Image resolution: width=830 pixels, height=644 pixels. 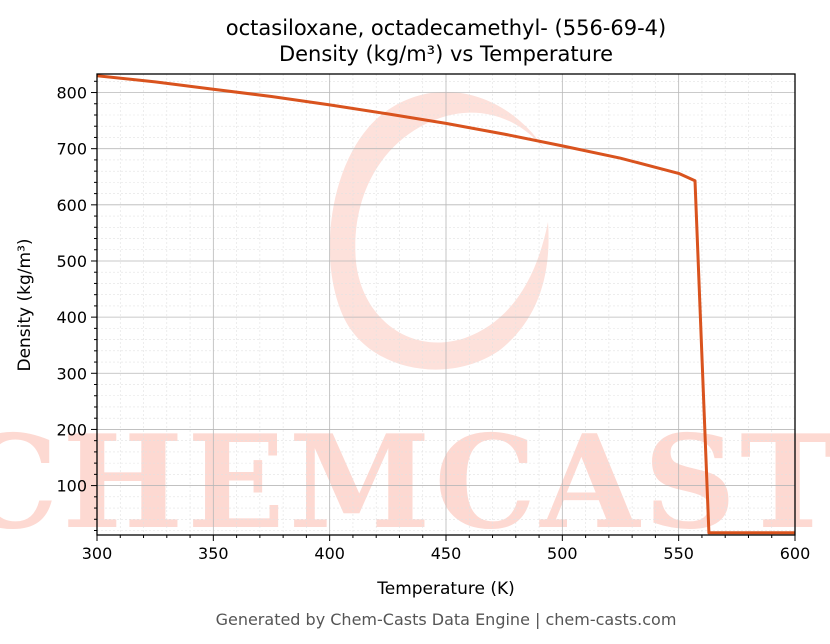 What do you see at coordinates (445, 589) in the screenshot?
I see `x-axis-label: Temperature (K)` at bounding box center [445, 589].